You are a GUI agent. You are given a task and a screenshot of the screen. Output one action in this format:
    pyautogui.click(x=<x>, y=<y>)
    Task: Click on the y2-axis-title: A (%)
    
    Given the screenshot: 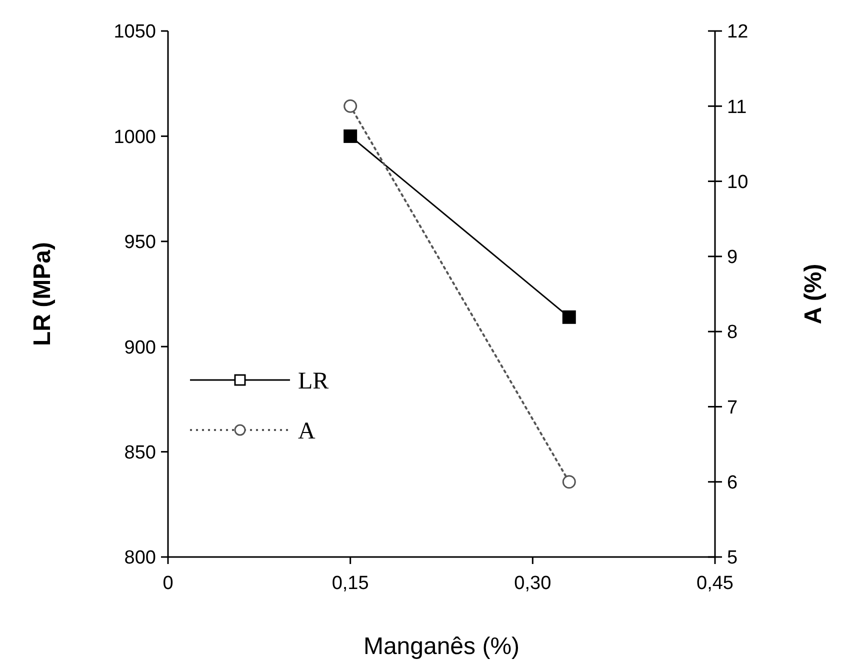 What is the action you would take?
    pyautogui.click(x=813, y=294)
    